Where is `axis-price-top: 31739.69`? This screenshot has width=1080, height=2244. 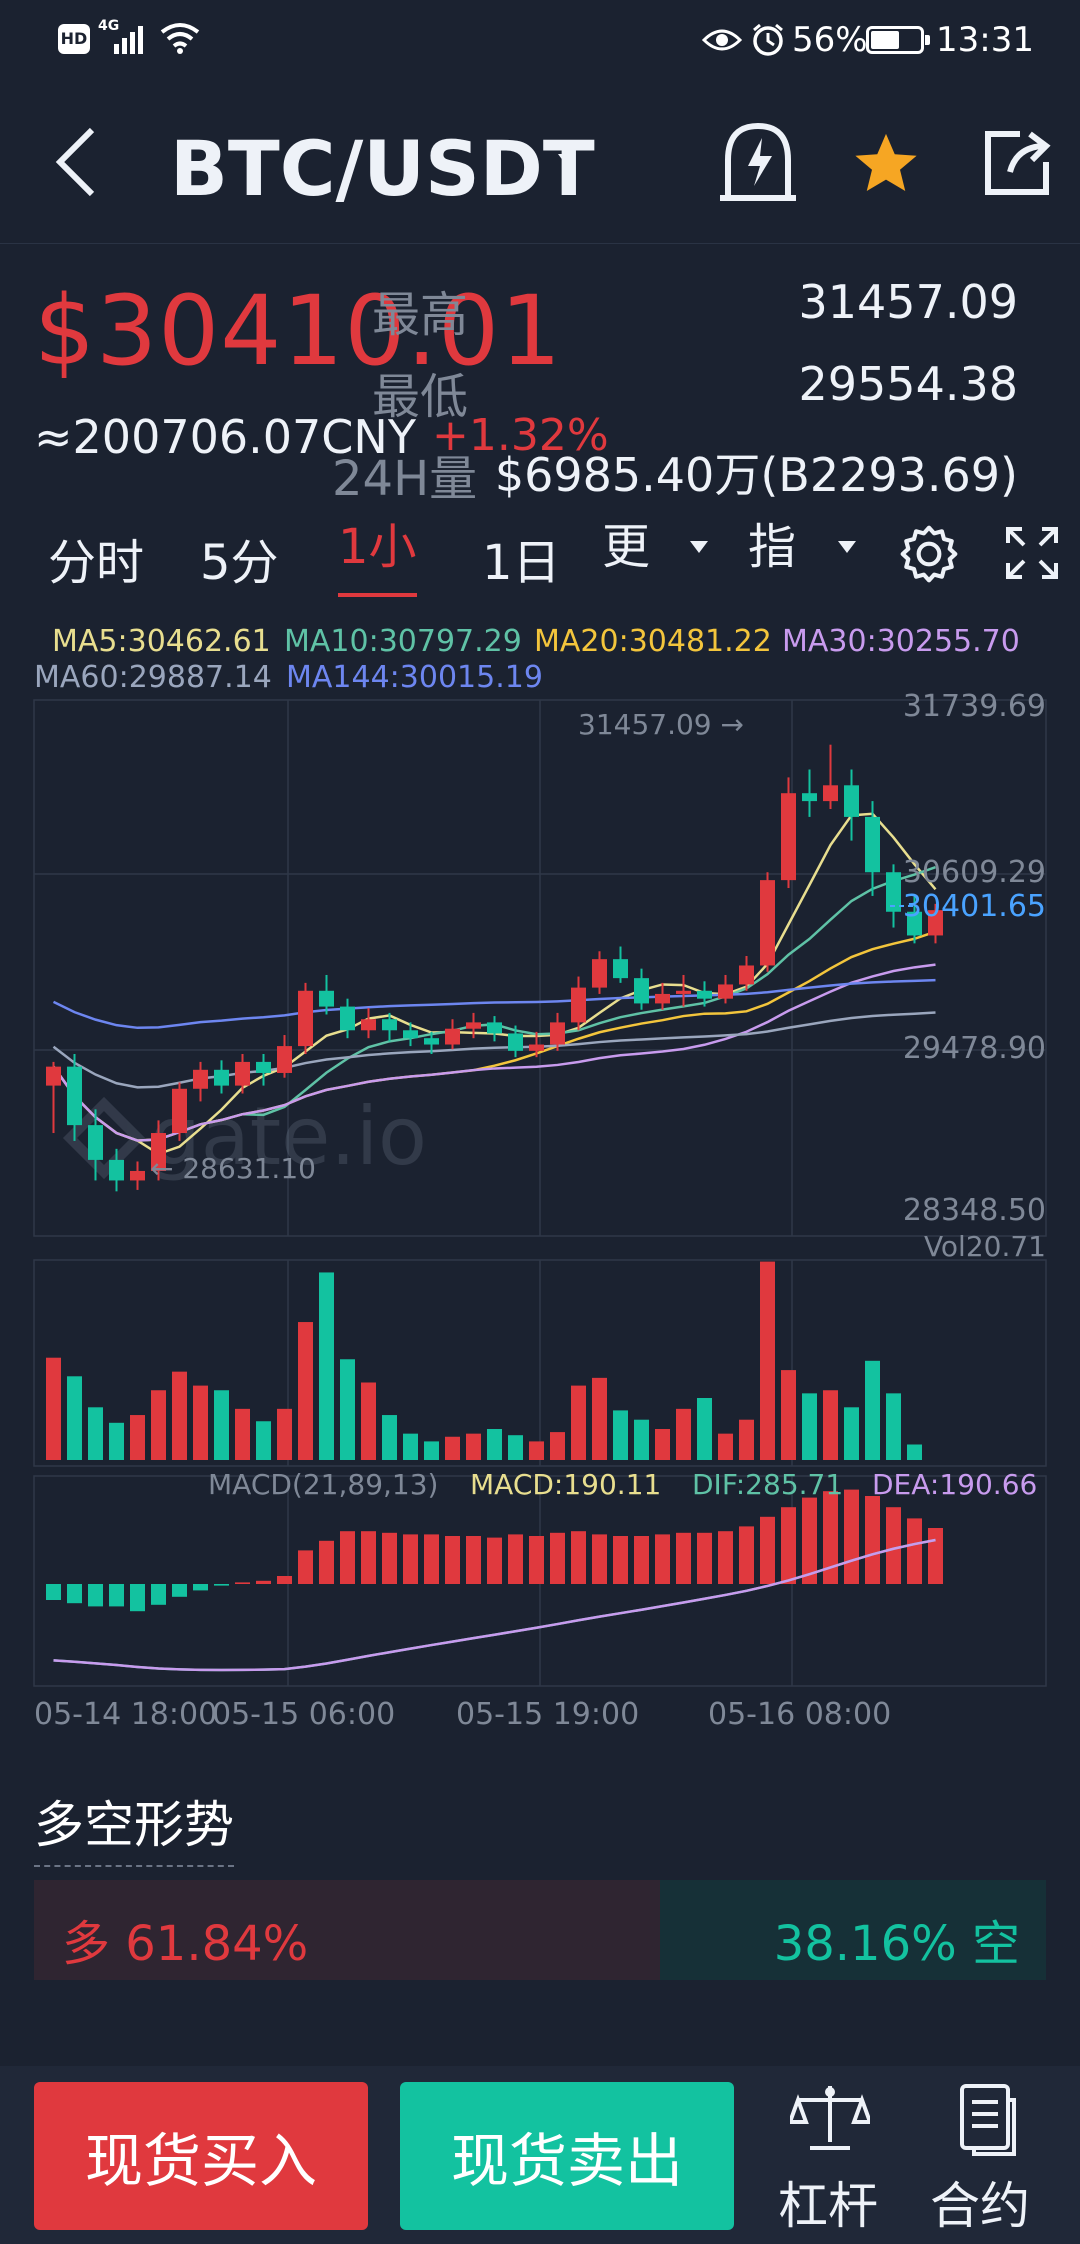 axis-price-top: 31739.69 is located at coordinates (974, 707).